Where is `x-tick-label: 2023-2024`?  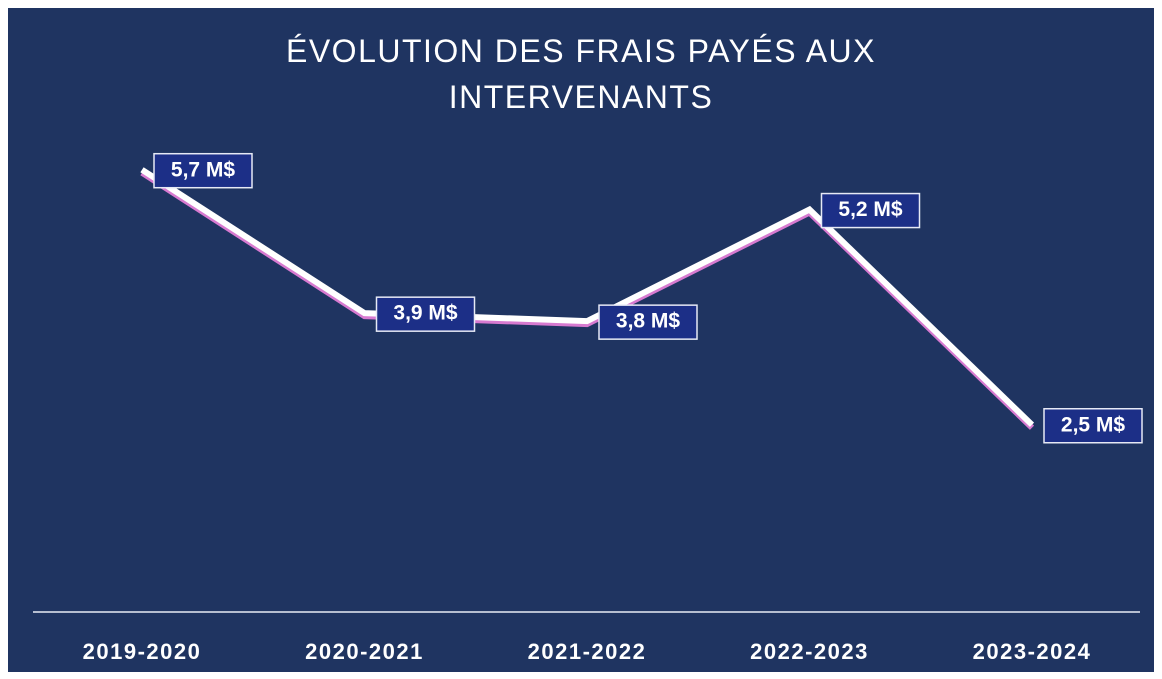
x-tick-label: 2023-2024 is located at coordinates (1032, 651).